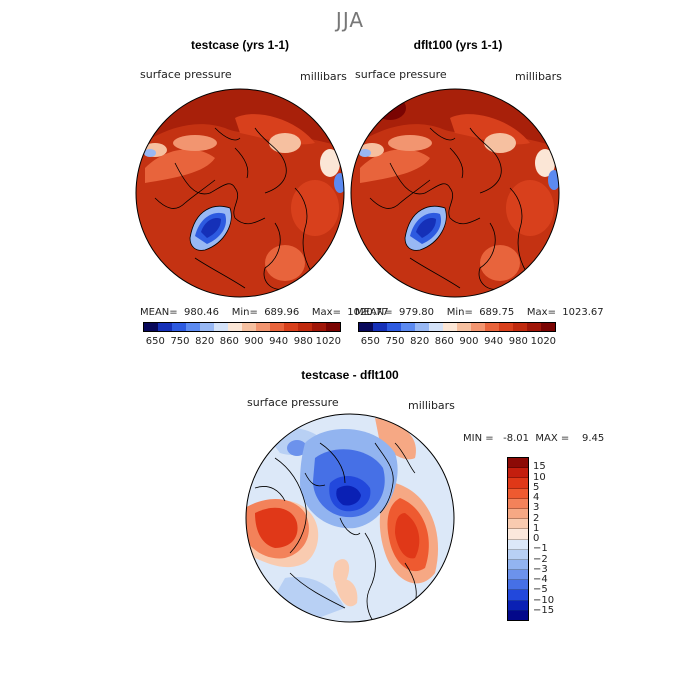  I want to click on colorbar-tick-label: 0, so click(536, 538).